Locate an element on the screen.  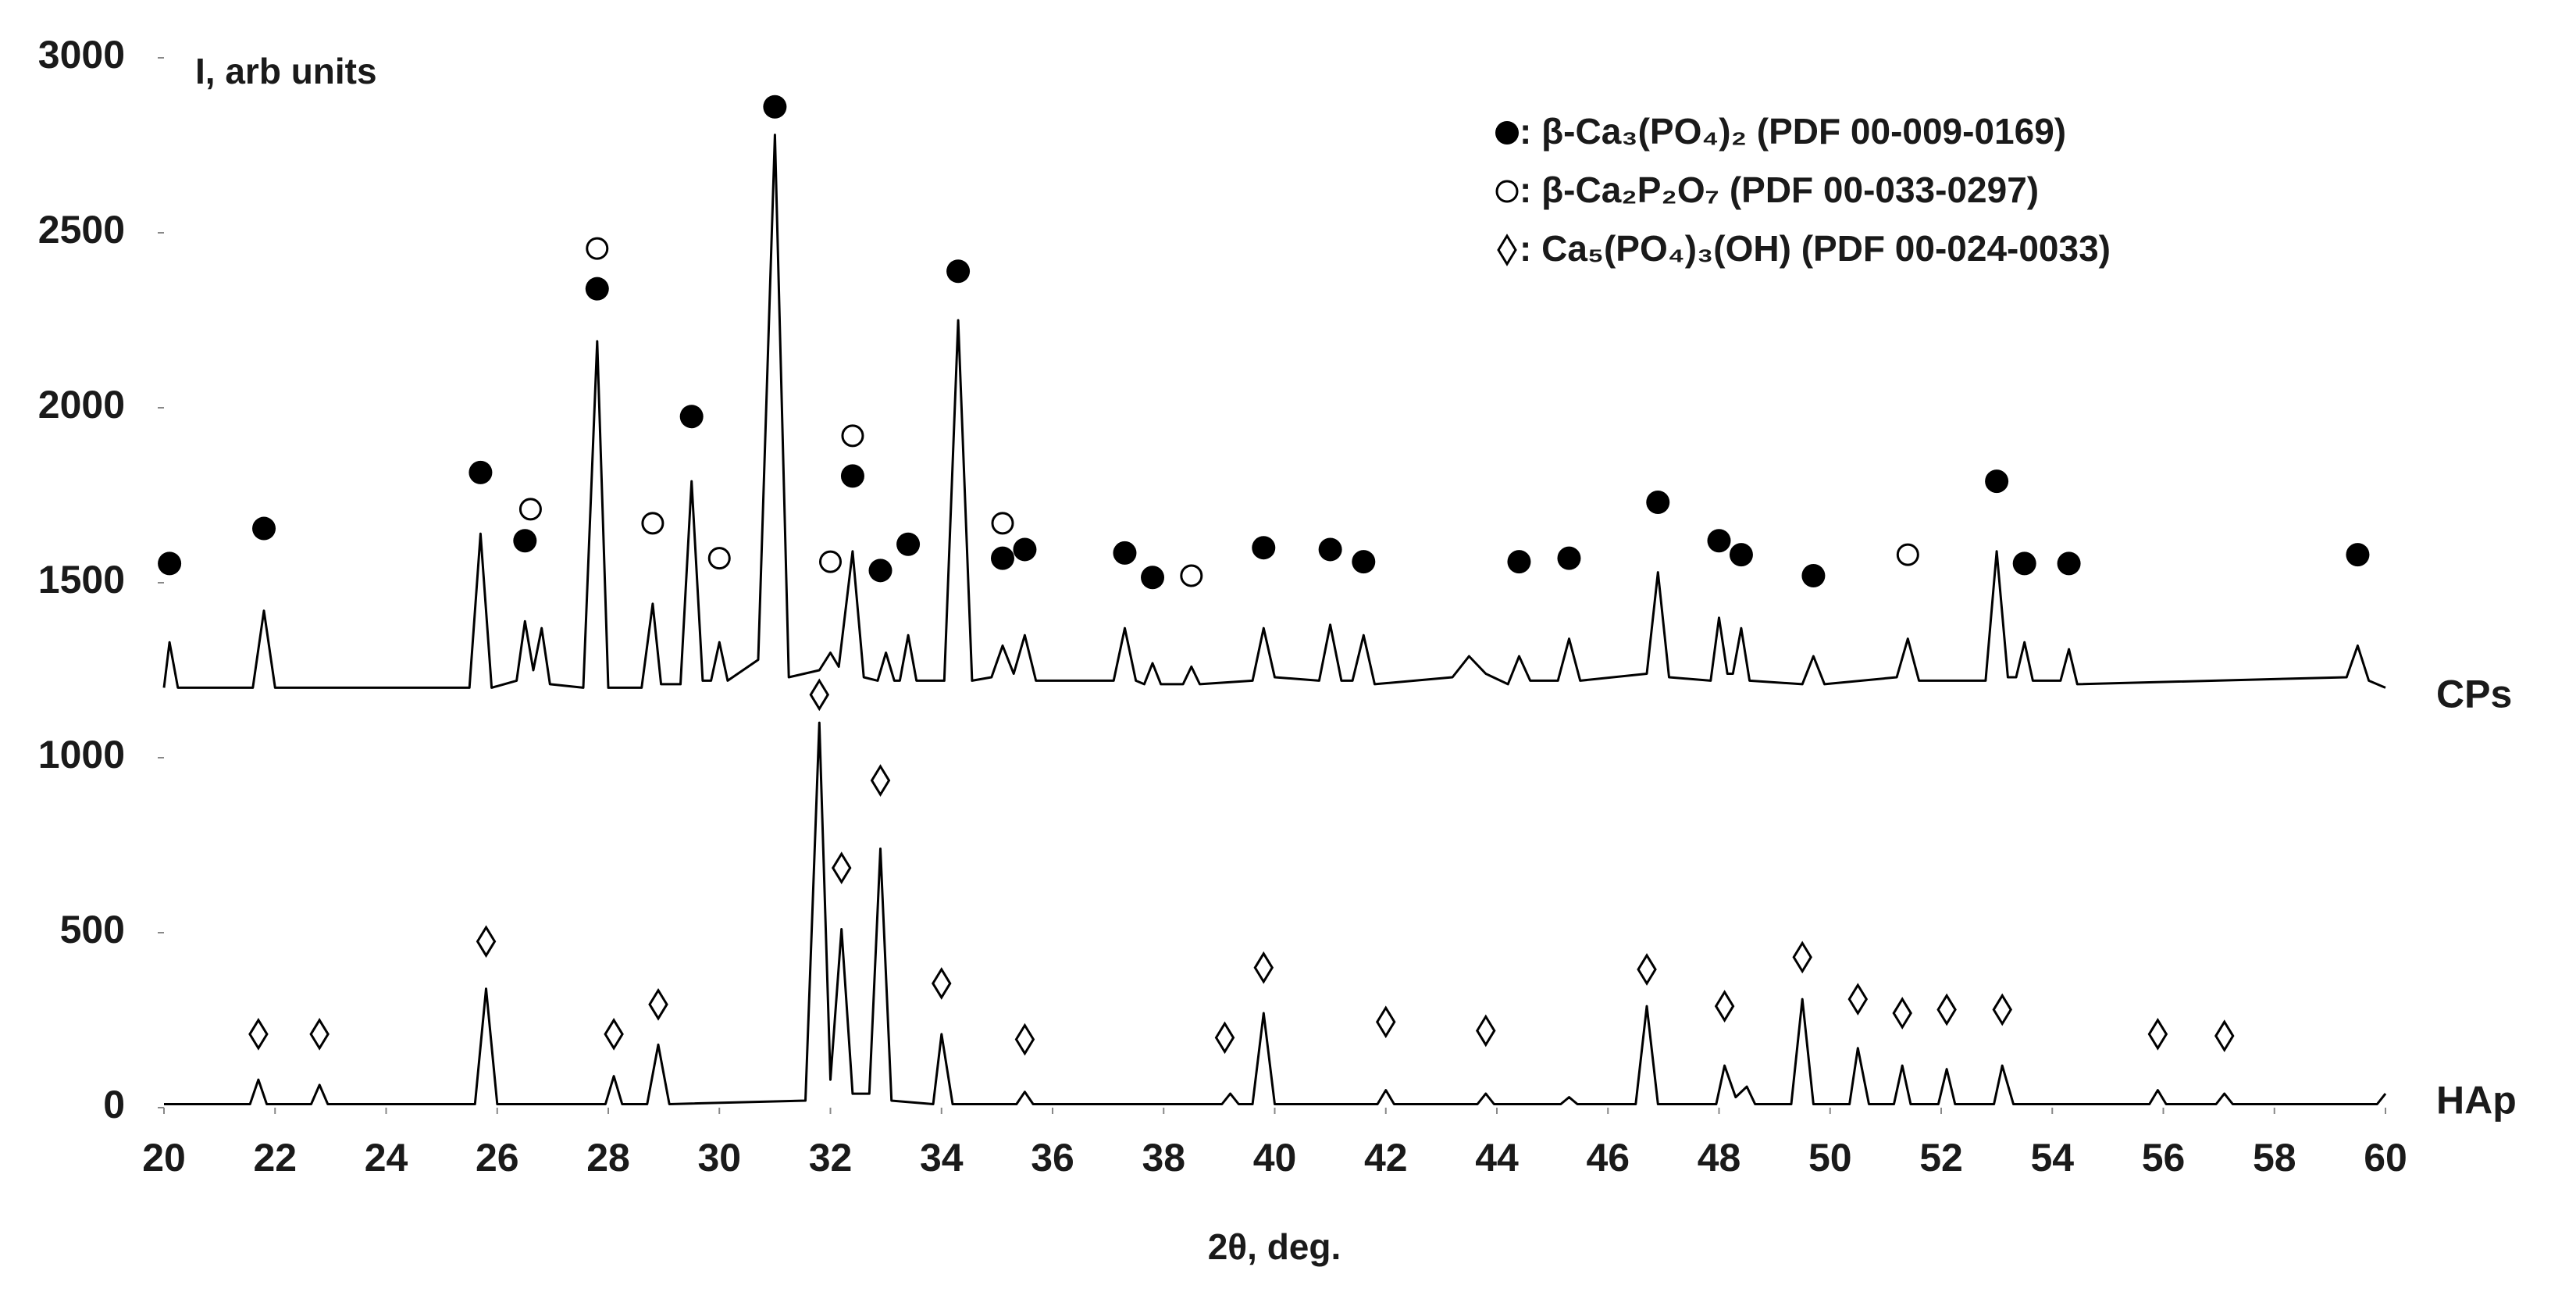
x-tick-label: 36 is located at coordinates (1053, 1158).